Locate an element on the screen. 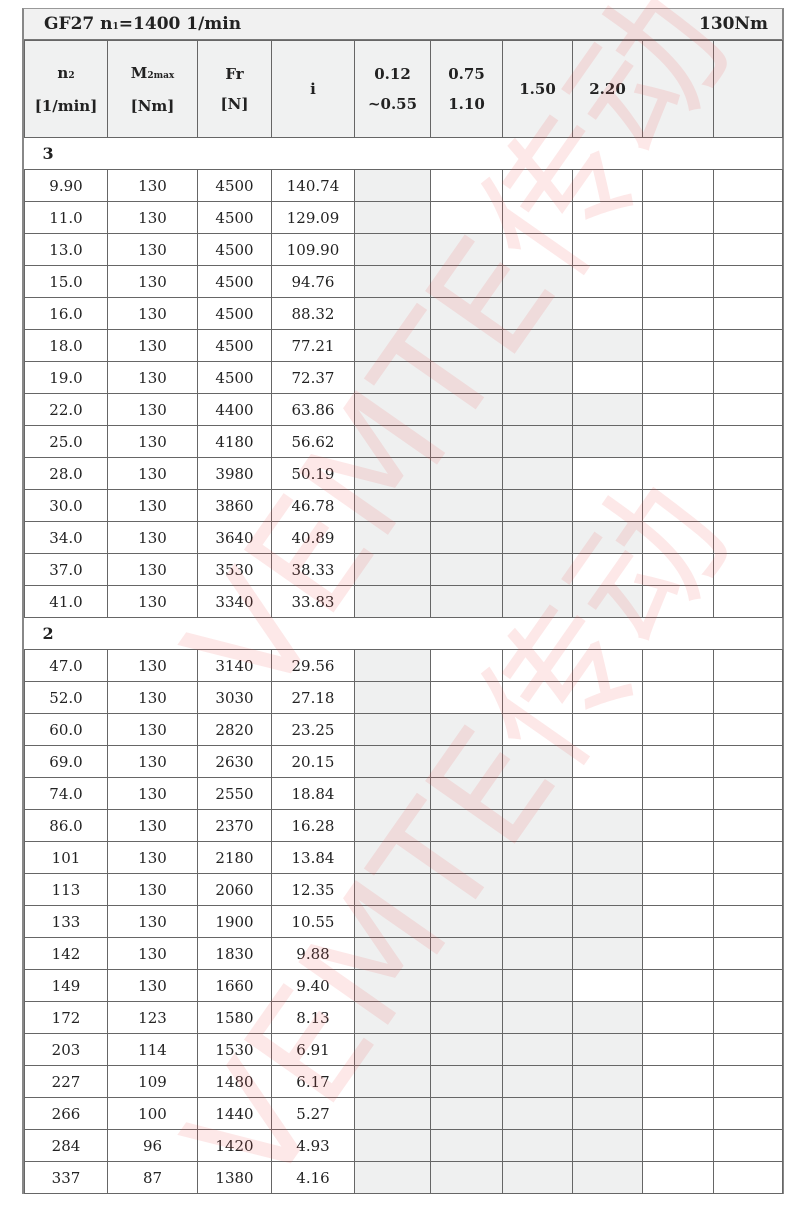  cell-fr: 2180 is located at coordinates (234, 857).